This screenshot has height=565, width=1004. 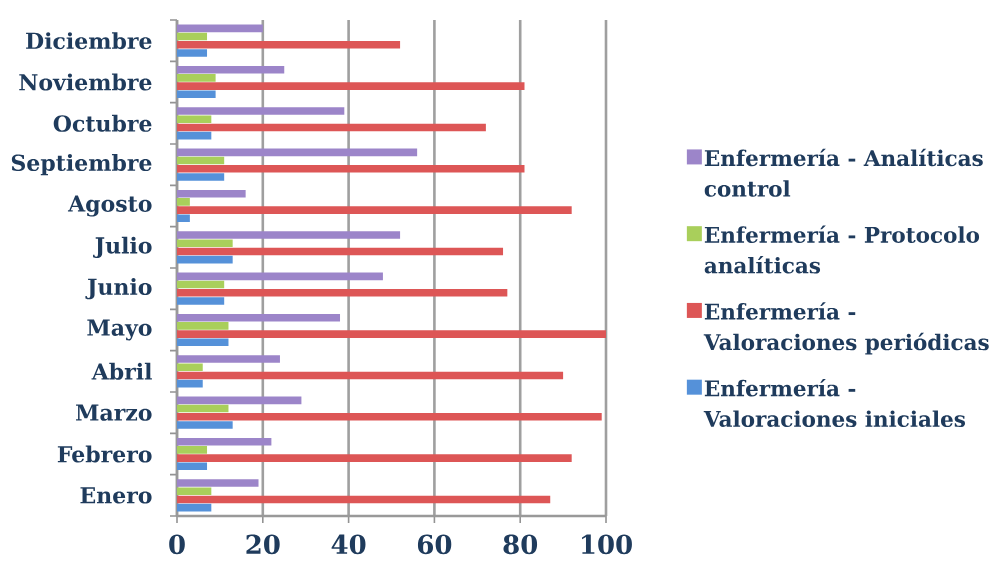 I want to click on y-tick-label: Febrero, so click(x=104, y=454).